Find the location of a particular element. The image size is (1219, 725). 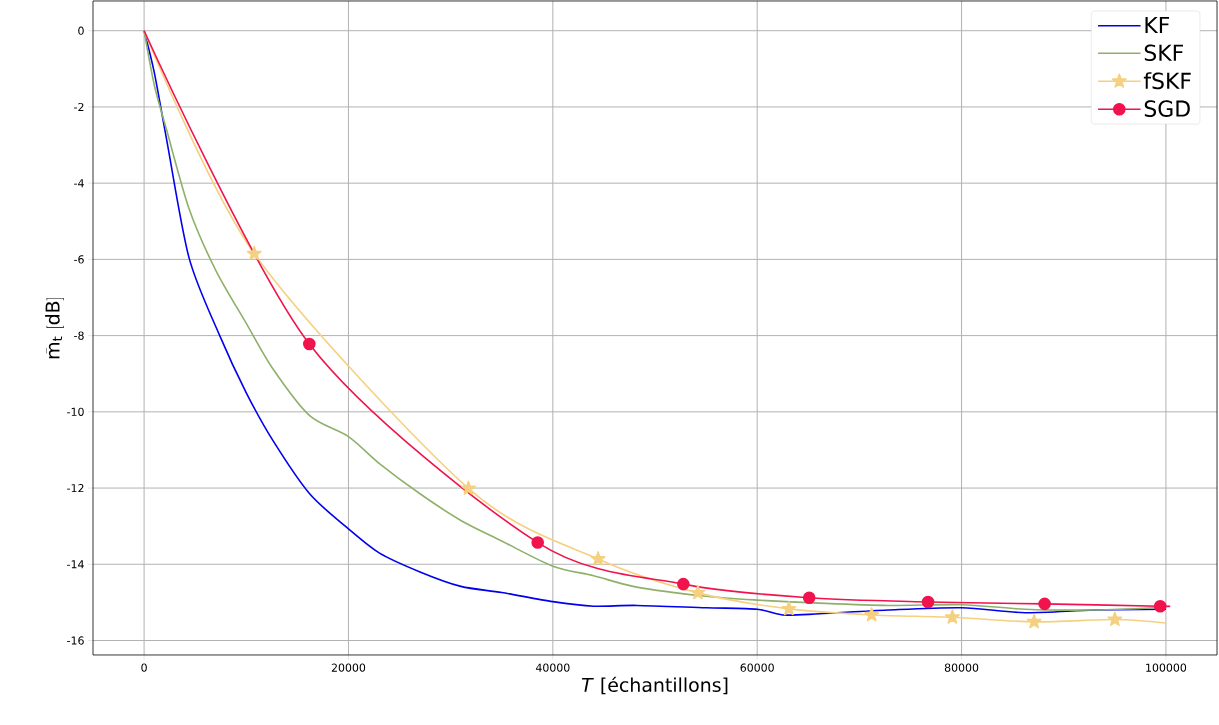

y-tick-label: -14 is located at coordinates (75, 564).